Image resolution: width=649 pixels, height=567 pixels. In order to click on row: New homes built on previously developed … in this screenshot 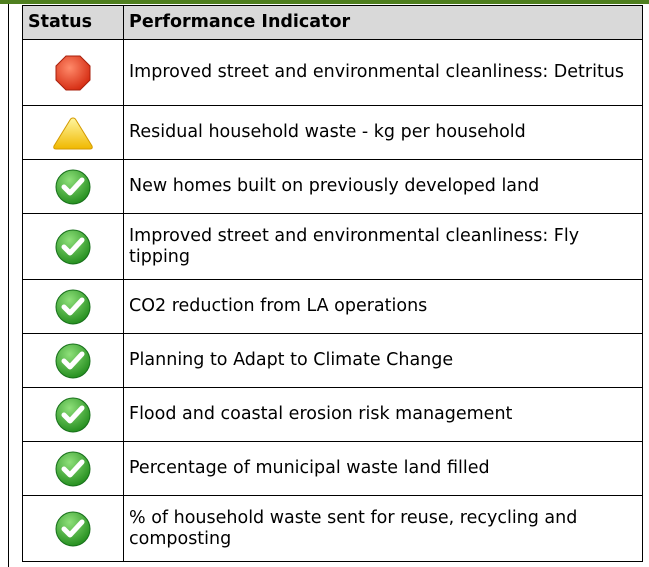, I will do `click(332, 186)`.